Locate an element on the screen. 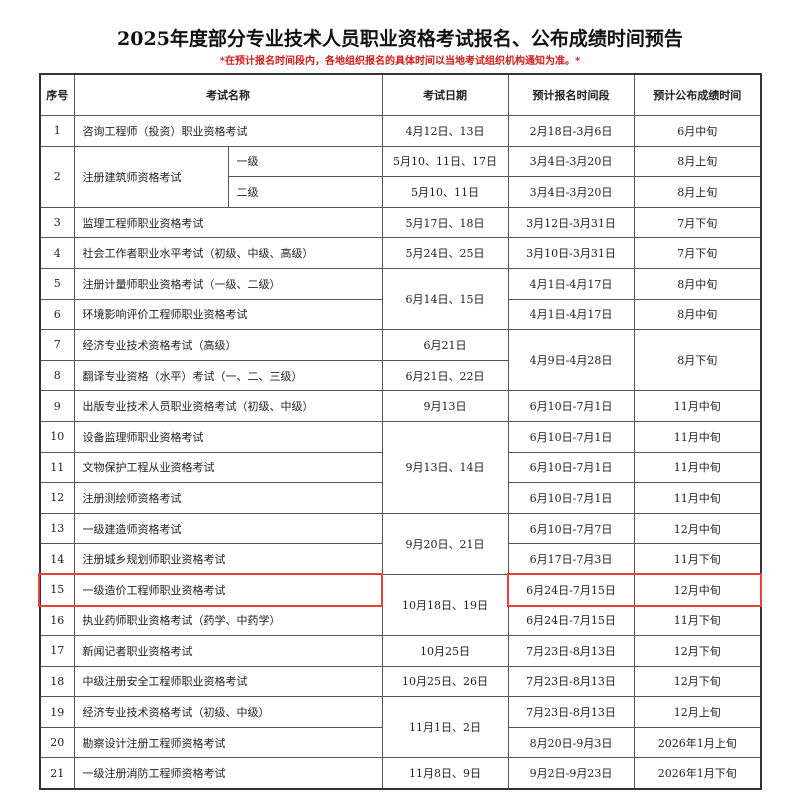 Image resolution: width=800 pixels, height=806 pixels. cell-reg: 6月10日-7月7日 is located at coordinates (571, 528).